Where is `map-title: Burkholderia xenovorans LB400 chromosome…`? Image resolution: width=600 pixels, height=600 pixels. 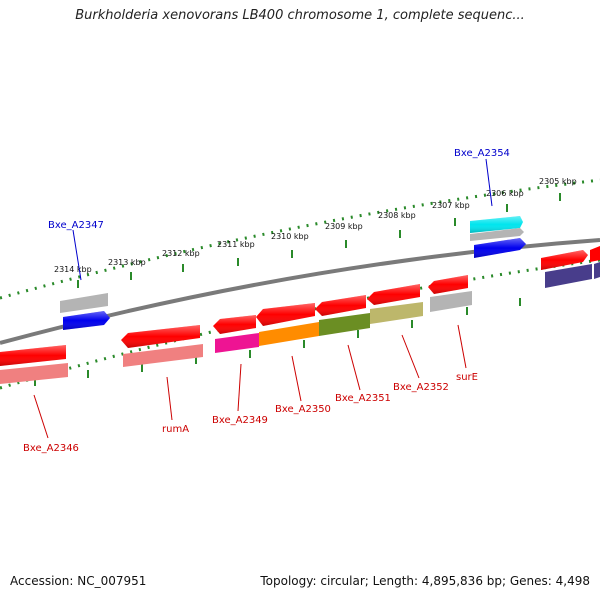 map-title: Burkholderia xenovorans LB400 chromosome… is located at coordinates (300, 15).